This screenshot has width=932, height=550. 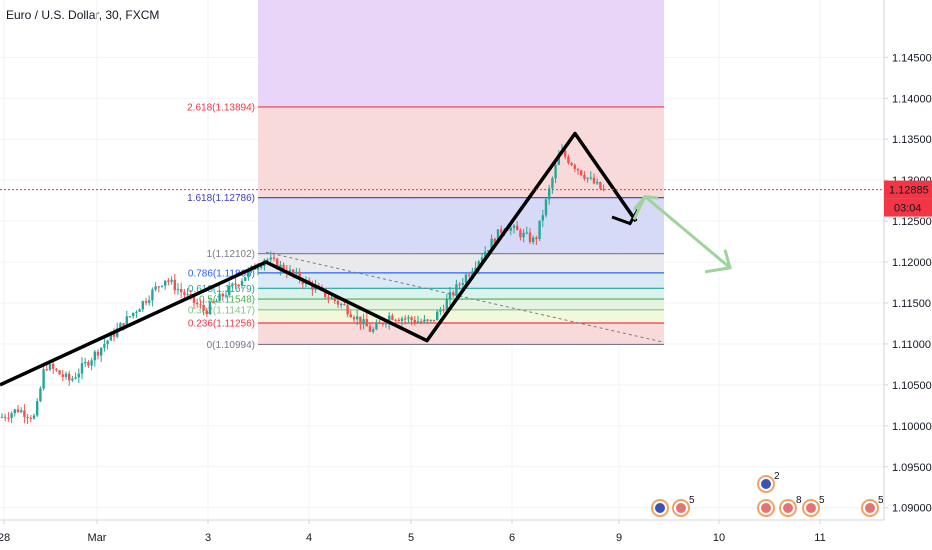 I want to click on y-tick-label: 1.11000, so click(x=911, y=345).